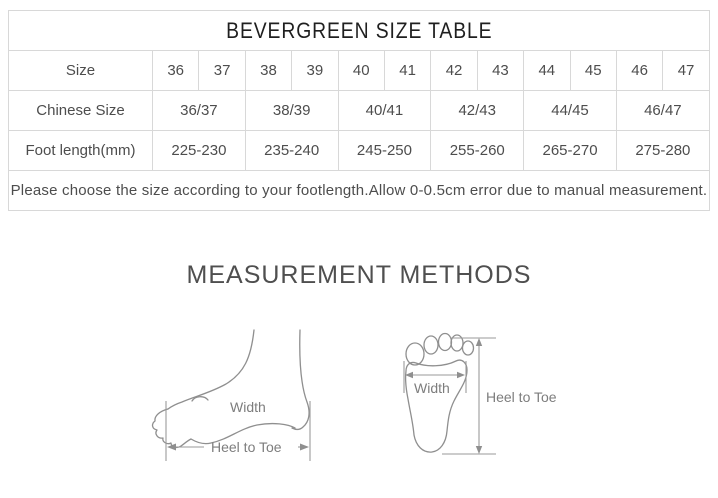 The height and width of the screenshot is (498, 718). What do you see at coordinates (359, 275) in the screenshot?
I see `measurement-methods-title: MEASUREMENT METHODS` at bounding box center [359, 275].